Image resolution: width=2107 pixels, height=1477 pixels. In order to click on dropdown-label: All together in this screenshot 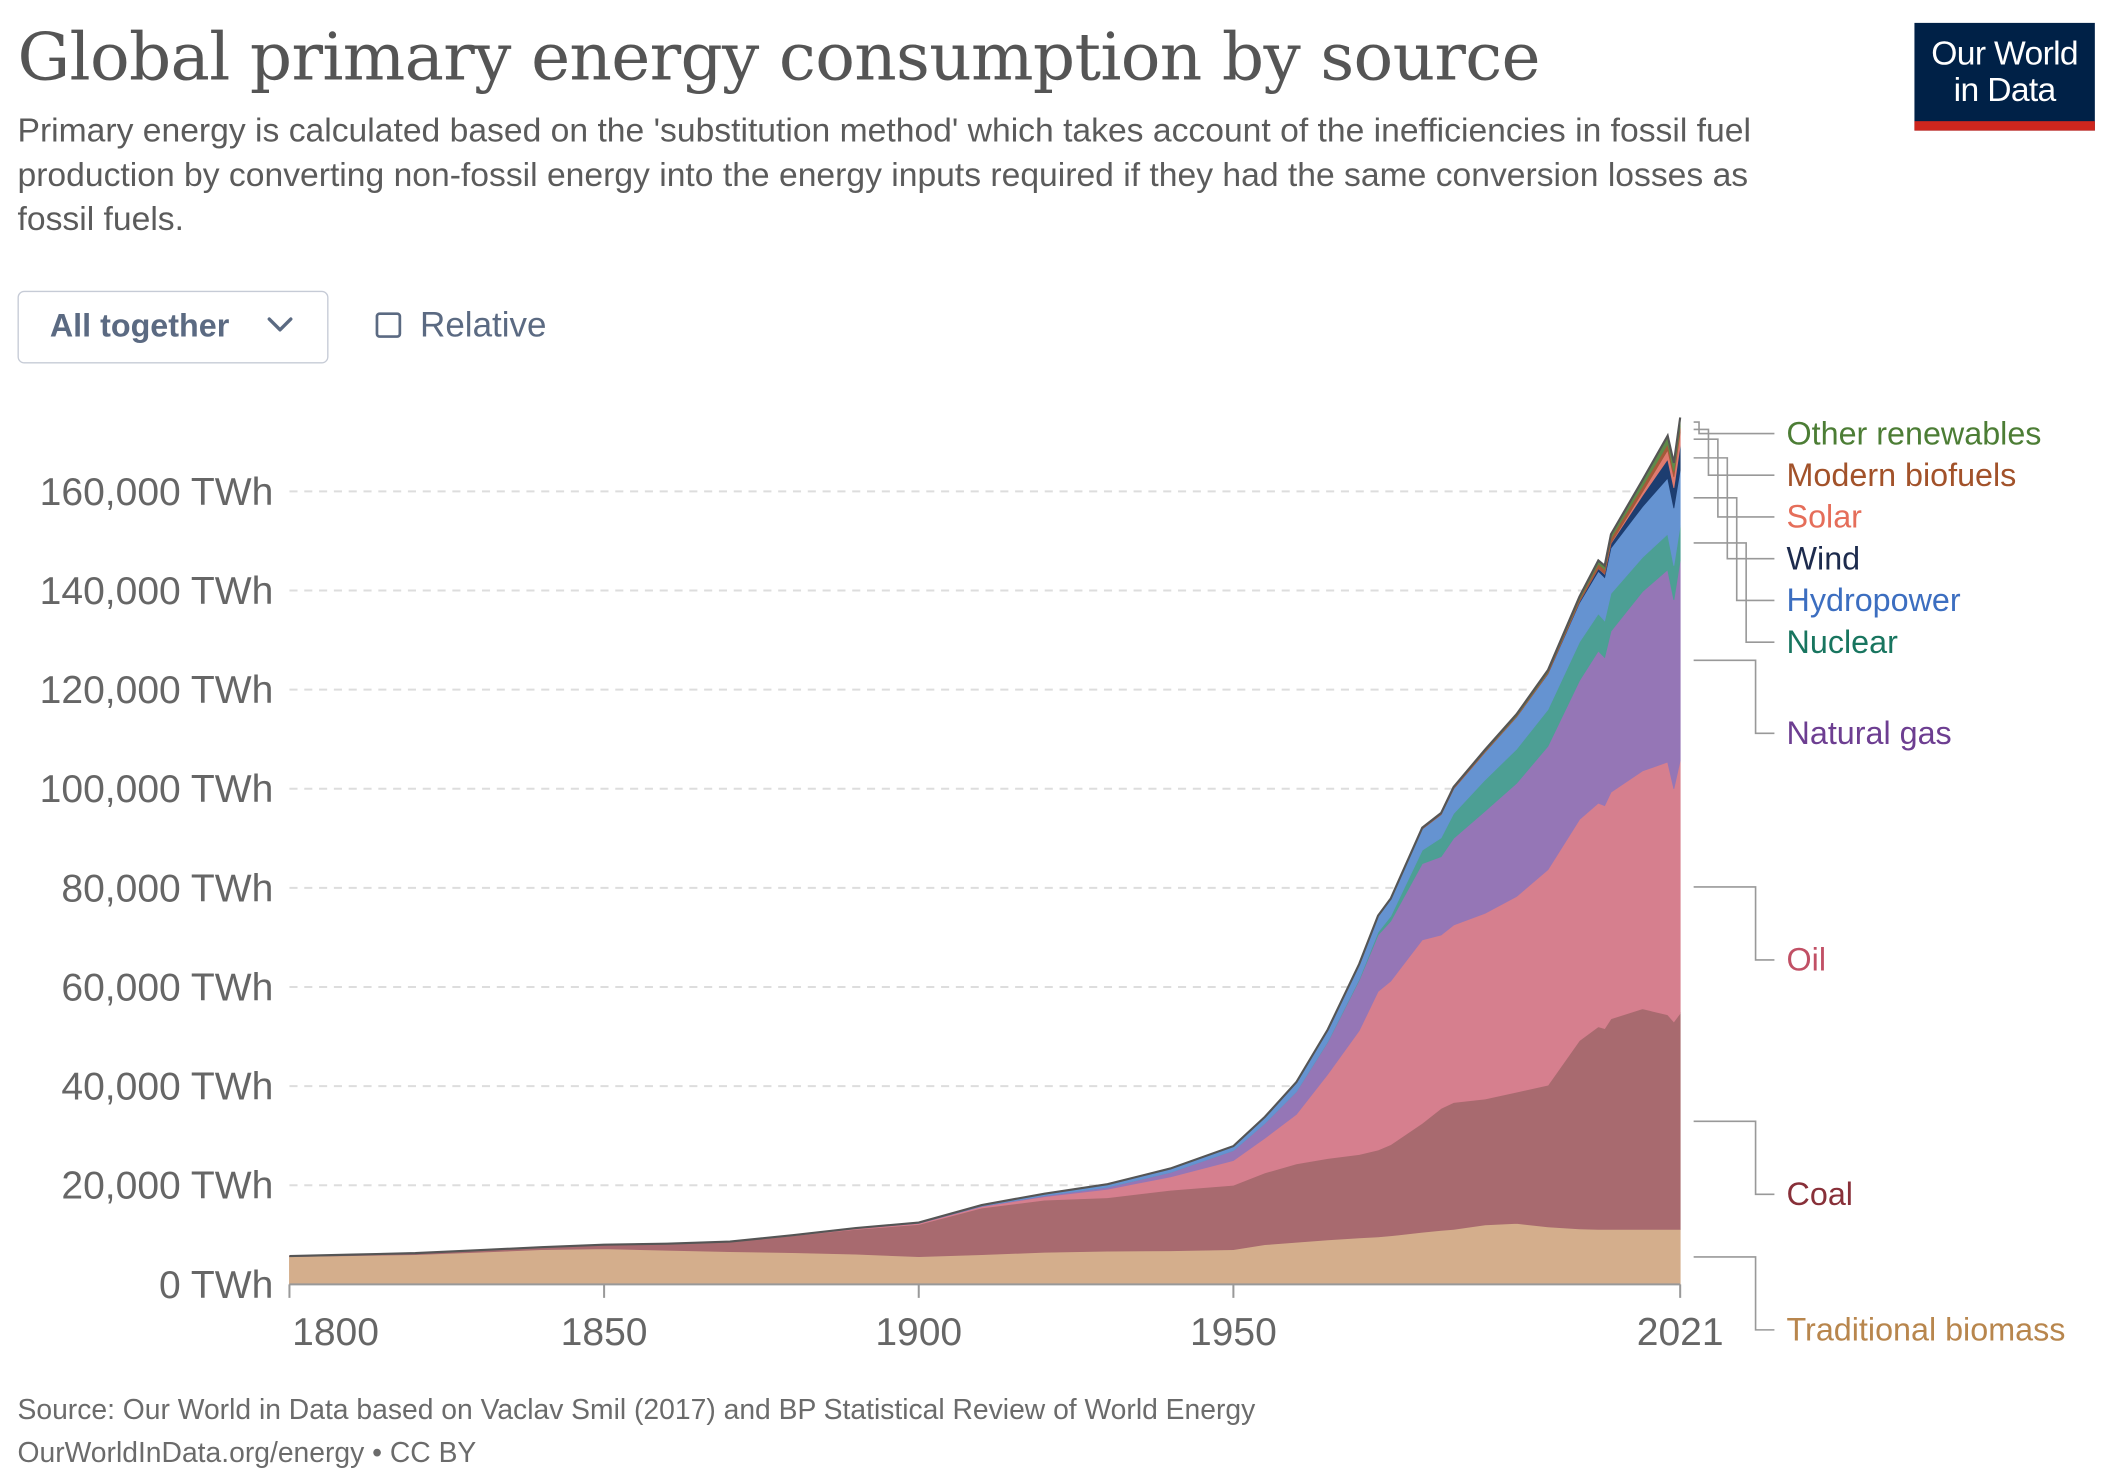, I will do `click(139, 326)`.